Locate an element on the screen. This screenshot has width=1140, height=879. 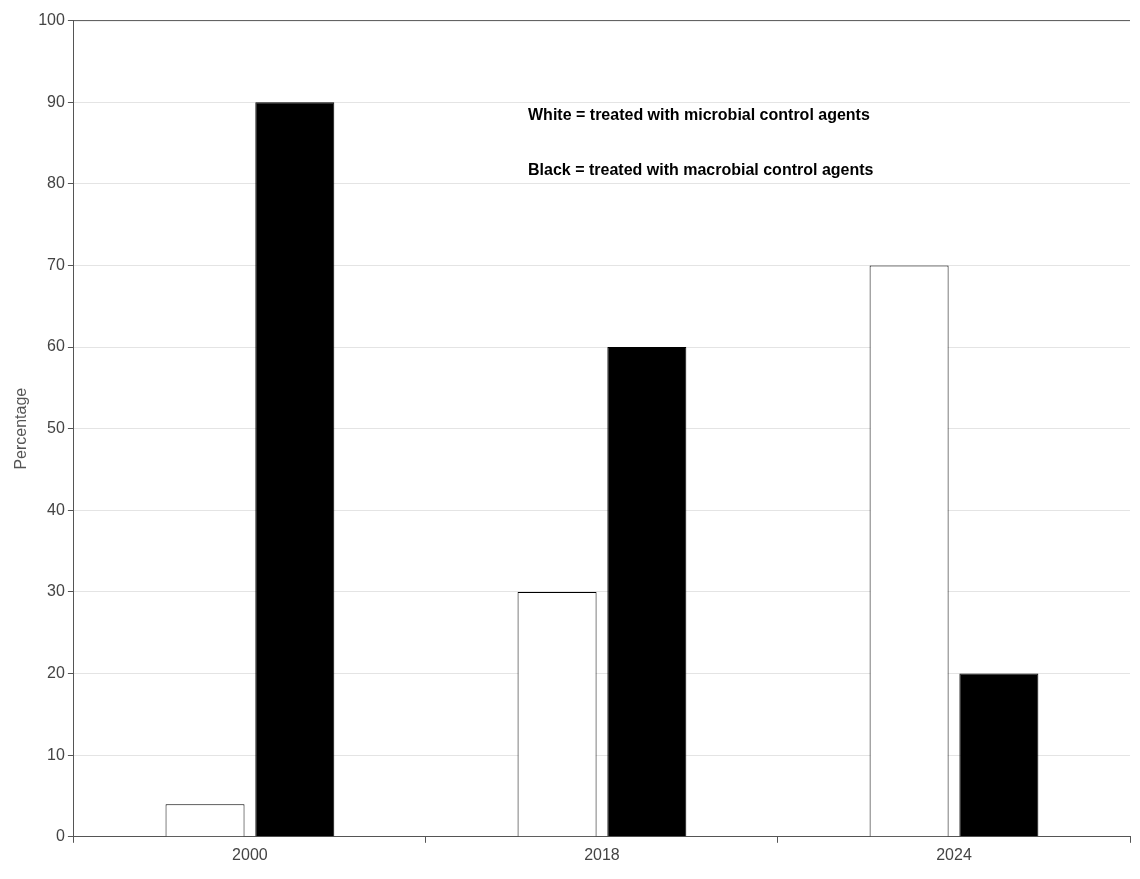
y-tick-label: 90 is located at coordinates (56, 101).